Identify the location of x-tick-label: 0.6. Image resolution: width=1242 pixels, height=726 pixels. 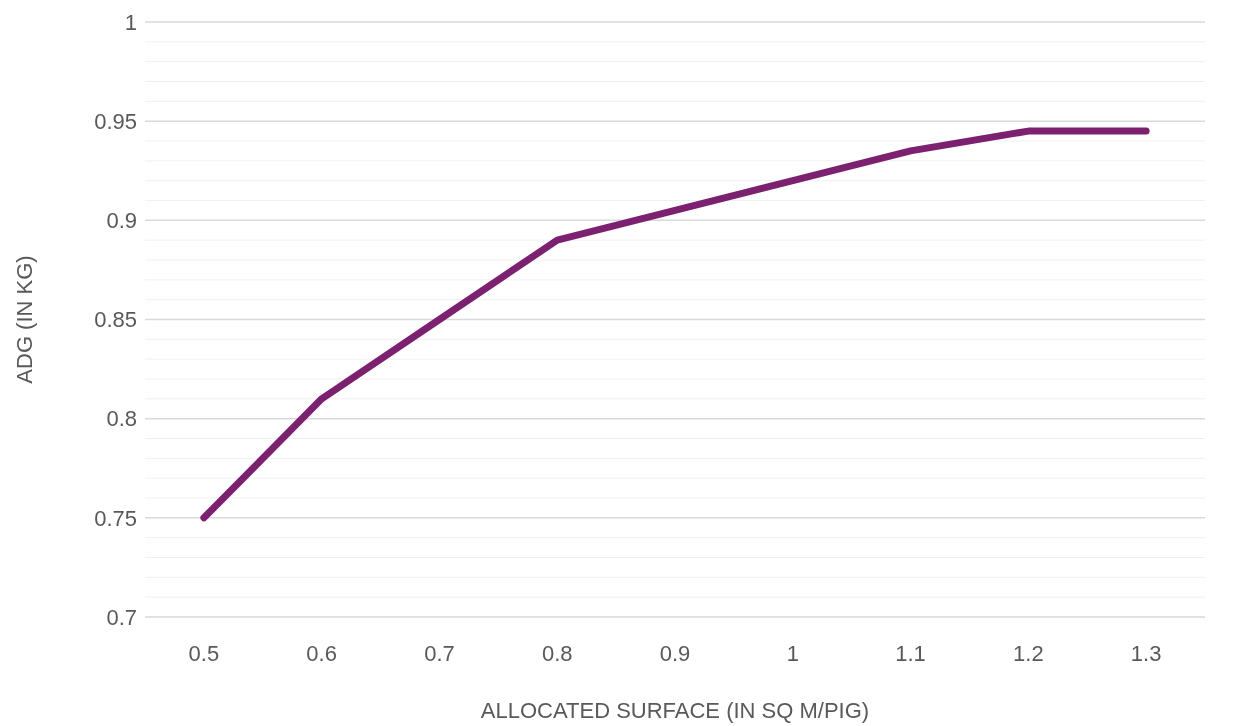
(321, 653).